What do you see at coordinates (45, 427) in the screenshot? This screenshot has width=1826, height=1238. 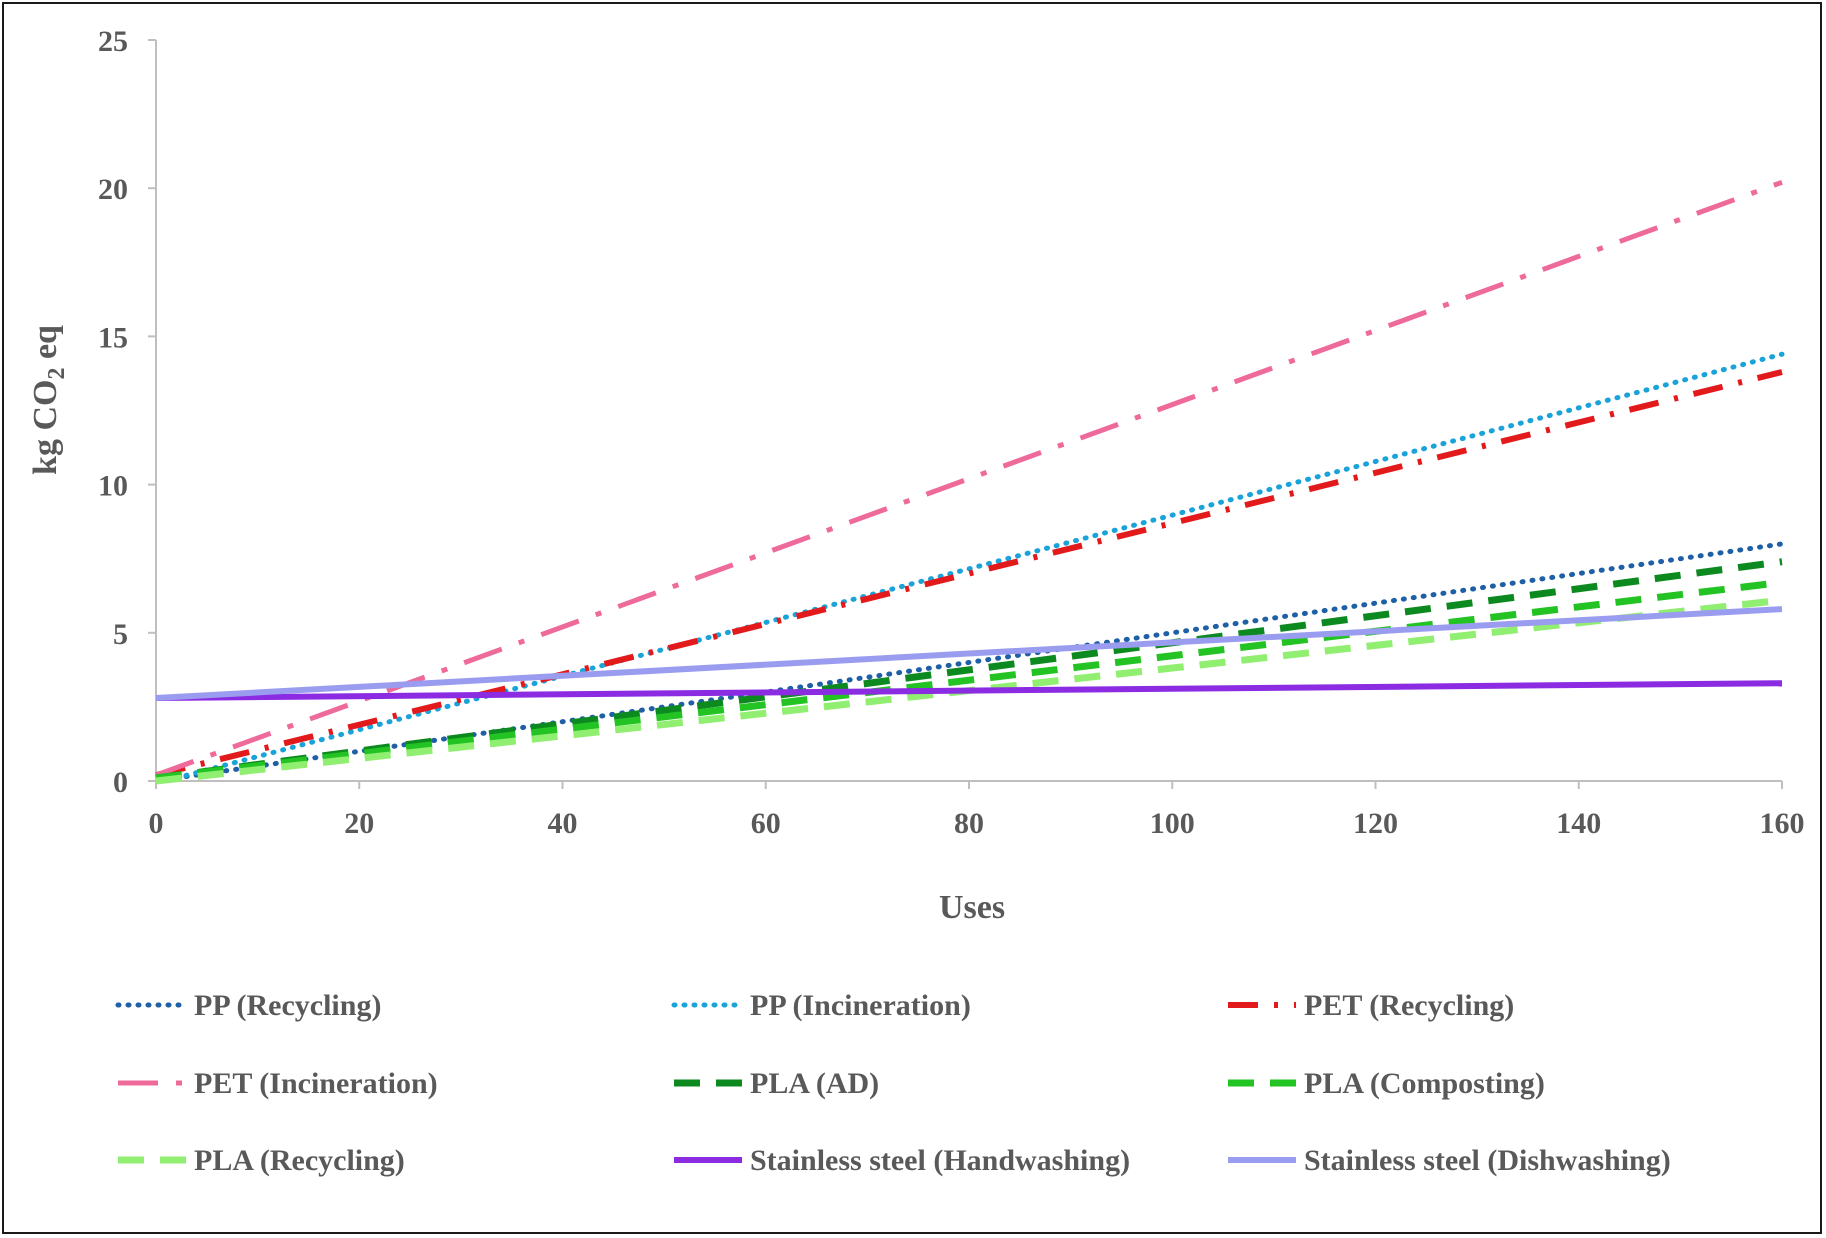 I see `y-axis-title-main: kg CO` at bounding box center [45, 427].